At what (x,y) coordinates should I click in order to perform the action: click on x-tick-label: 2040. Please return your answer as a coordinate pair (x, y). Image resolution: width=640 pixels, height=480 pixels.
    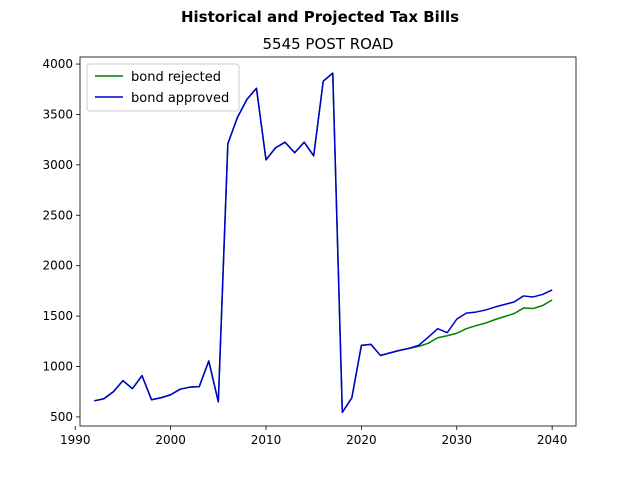
    Looking at the image, I should click on (552, 440).